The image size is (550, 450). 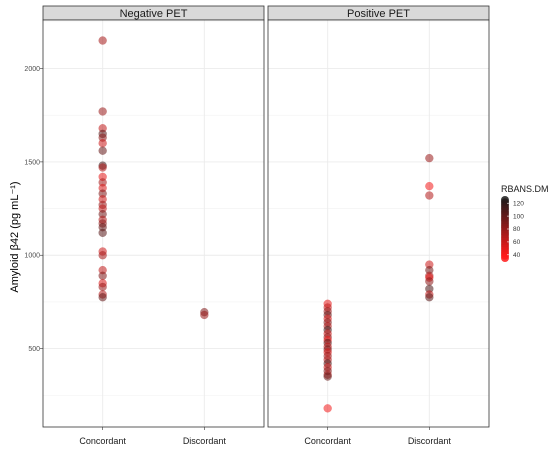 What do you see at coordinates (34, 349) in the screenshot?
I see `y-tick-label: 500` at bounding box center [34, 349].